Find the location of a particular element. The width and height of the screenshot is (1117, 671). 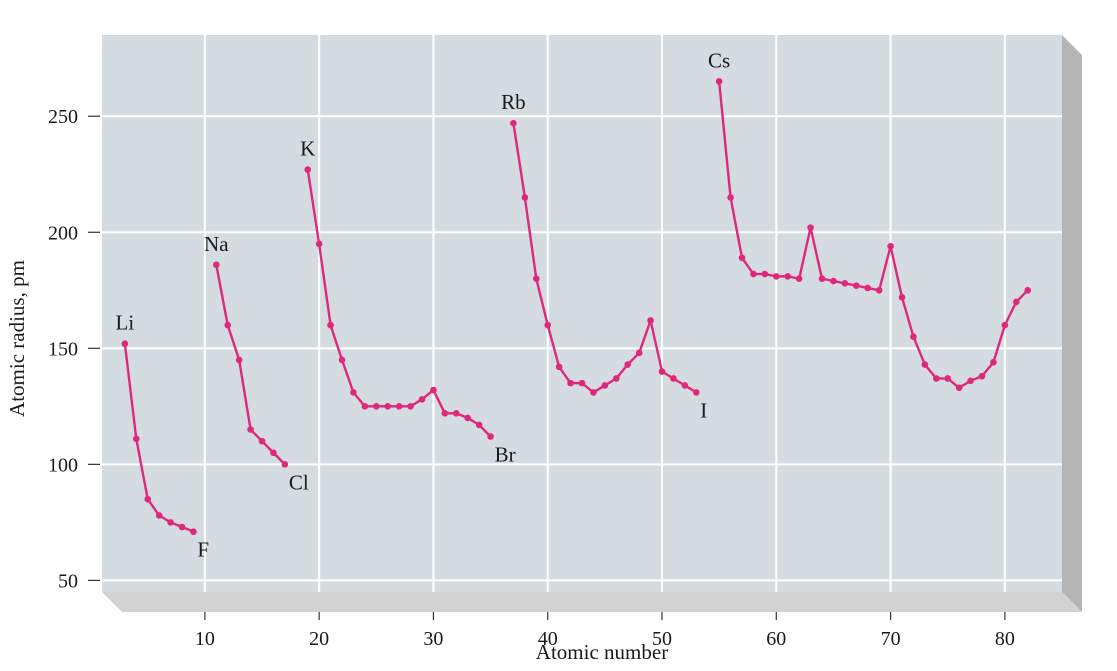

frame-bottom is located at coordinates (592, 602).